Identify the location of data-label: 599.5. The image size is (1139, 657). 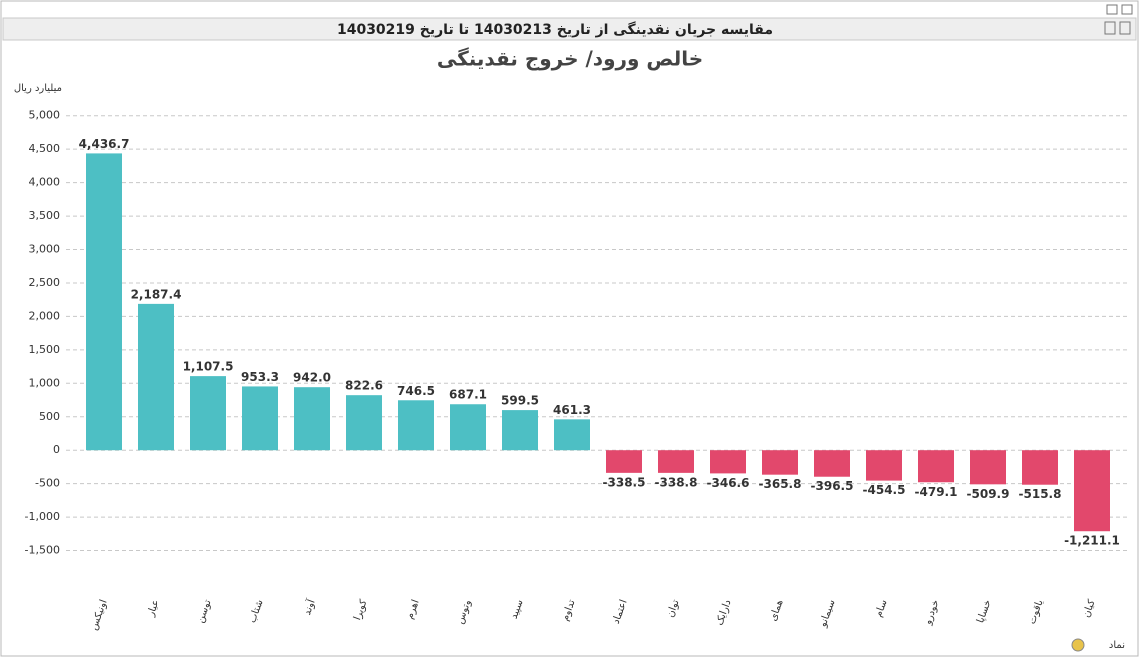
(520, 401).